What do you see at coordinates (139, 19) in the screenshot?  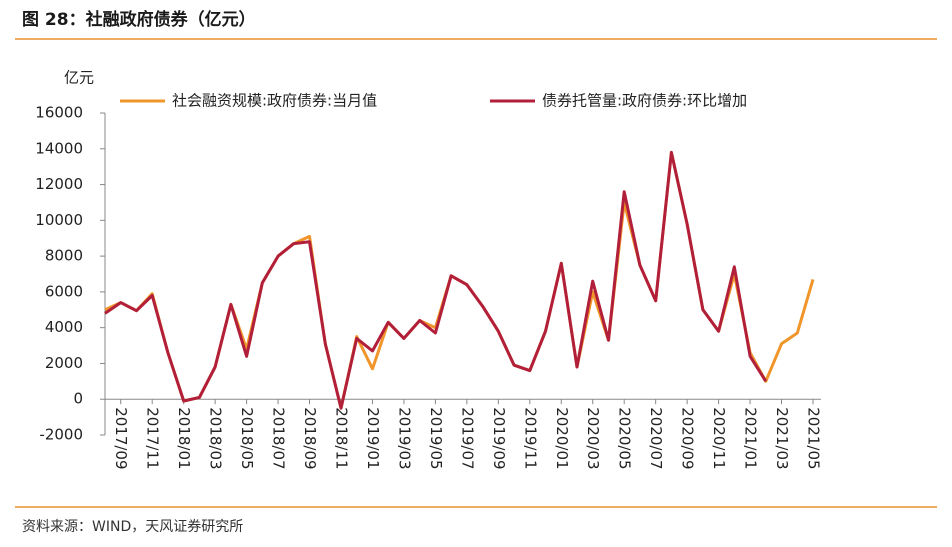 I see `chart-title: 图 28：社融政府债券（亿元）` at bounding box center [139, 19].